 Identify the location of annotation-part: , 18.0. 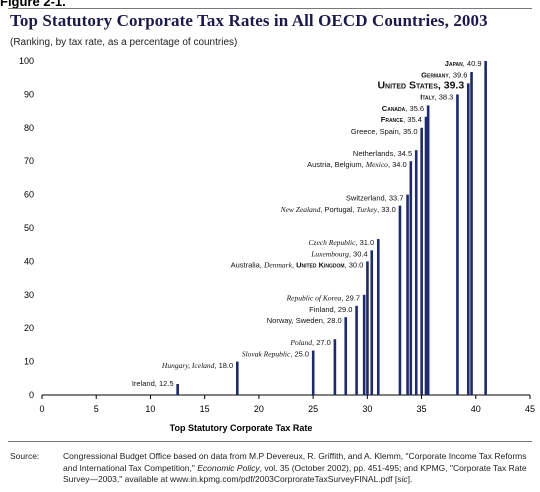
(223, 365).